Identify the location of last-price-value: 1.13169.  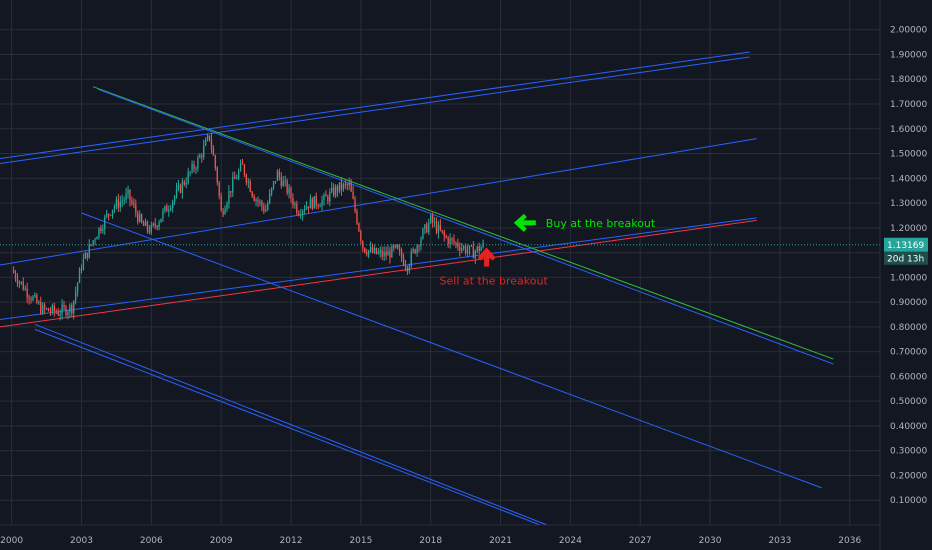
(905, 246).